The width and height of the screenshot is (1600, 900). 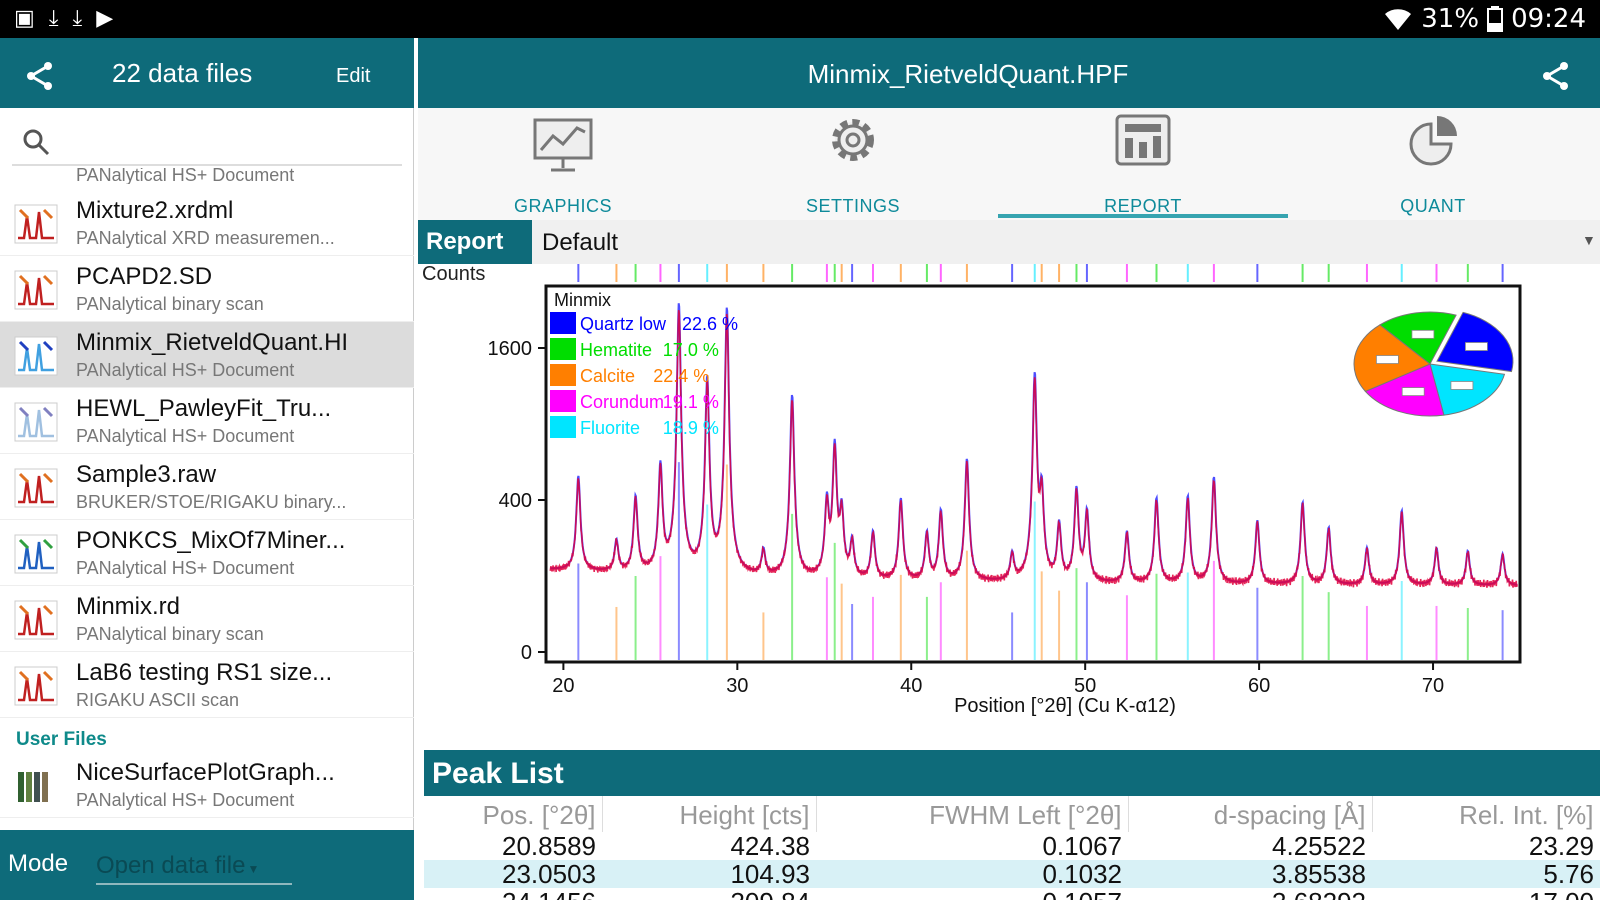 I want to click on legend-phase-name: Corundum, so click(x=622, y=402).